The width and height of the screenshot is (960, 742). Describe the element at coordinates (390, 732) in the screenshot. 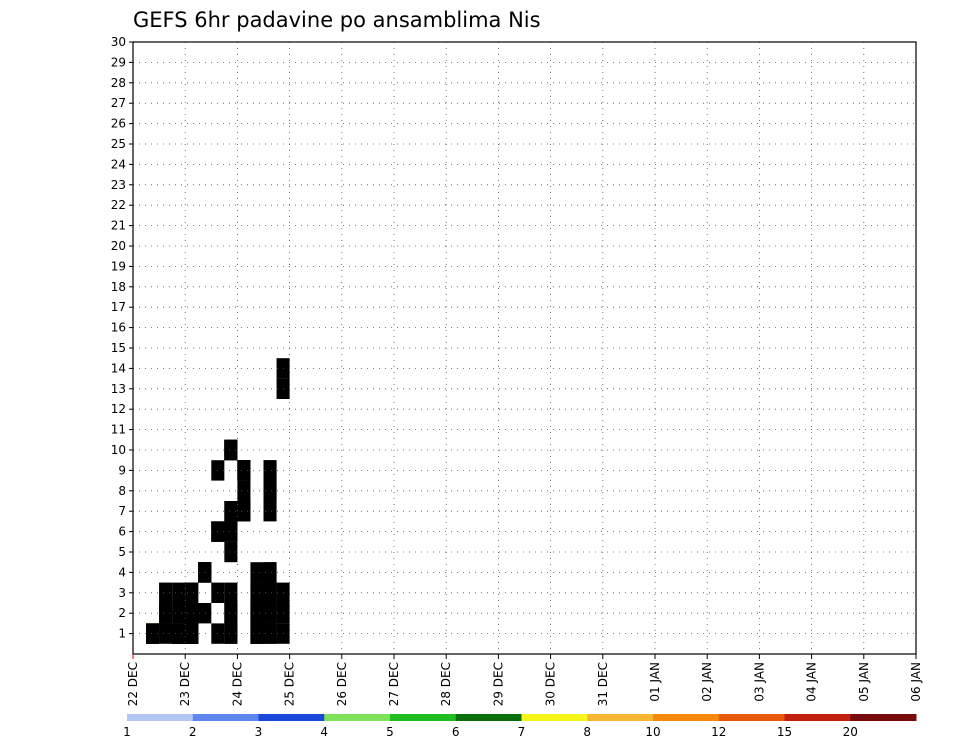

I see `colorbar-label: 5` at that location.